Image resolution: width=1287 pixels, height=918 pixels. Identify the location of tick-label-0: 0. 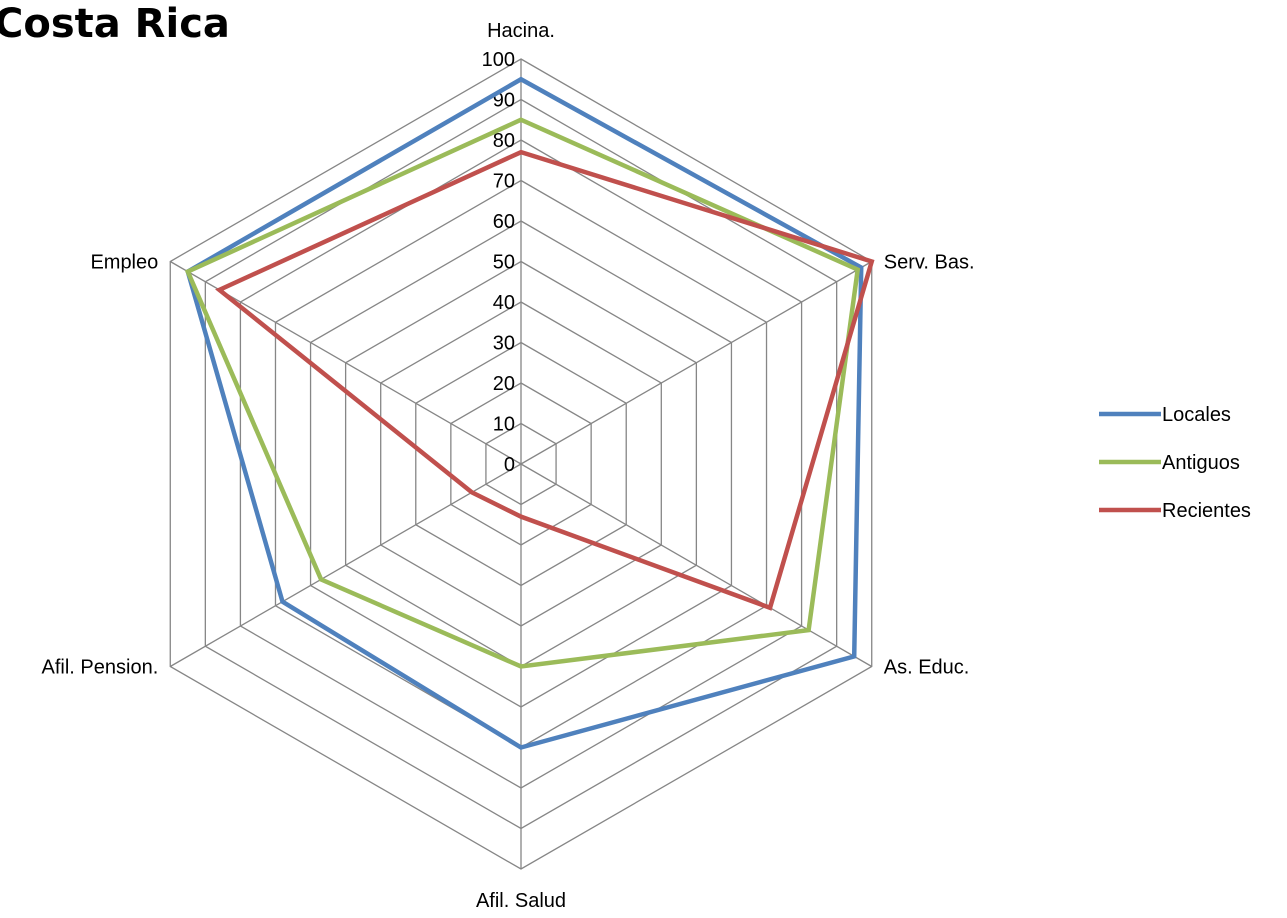
(509, 465).